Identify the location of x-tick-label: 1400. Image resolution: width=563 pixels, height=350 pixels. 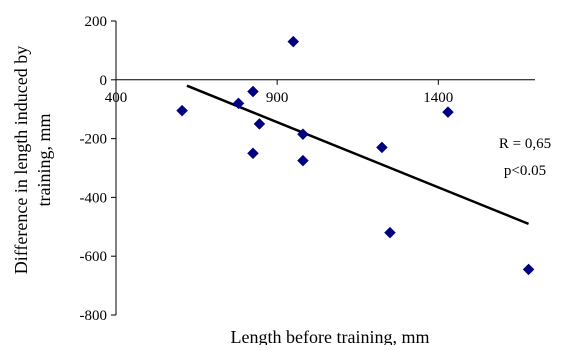
(438, 98).